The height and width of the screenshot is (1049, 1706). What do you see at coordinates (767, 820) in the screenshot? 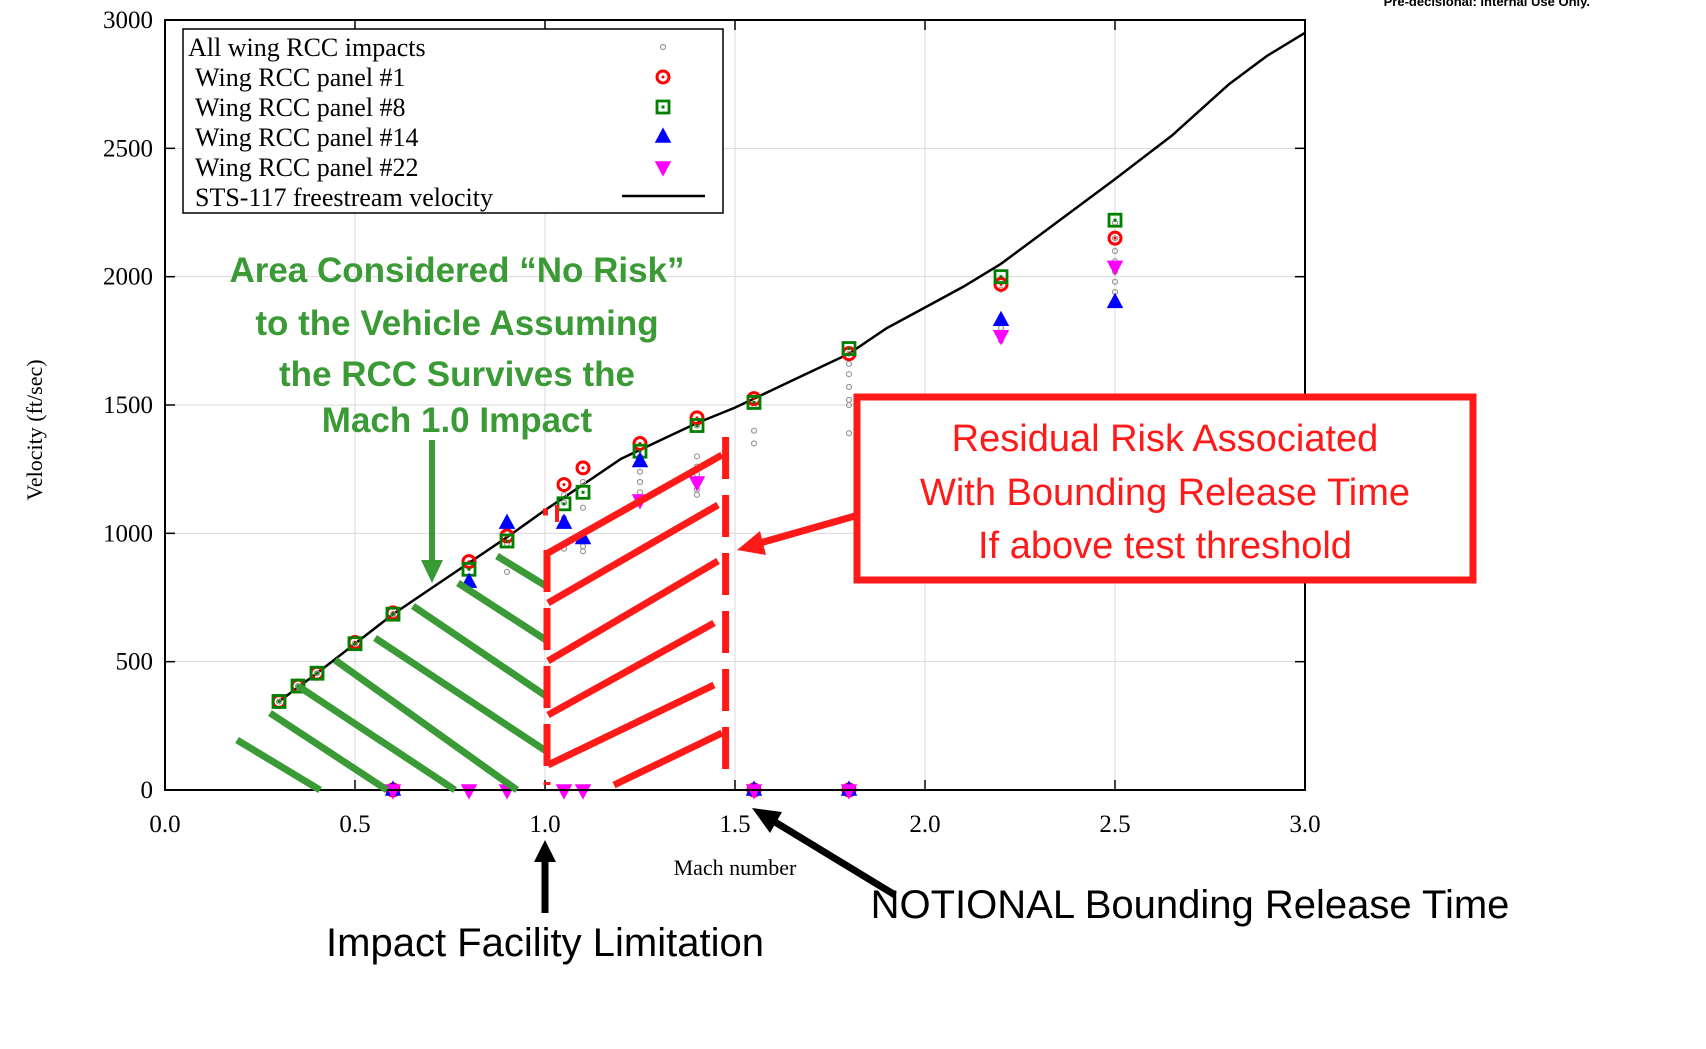
I see `release-time-arrow-head` at bounding box center [767, 820].